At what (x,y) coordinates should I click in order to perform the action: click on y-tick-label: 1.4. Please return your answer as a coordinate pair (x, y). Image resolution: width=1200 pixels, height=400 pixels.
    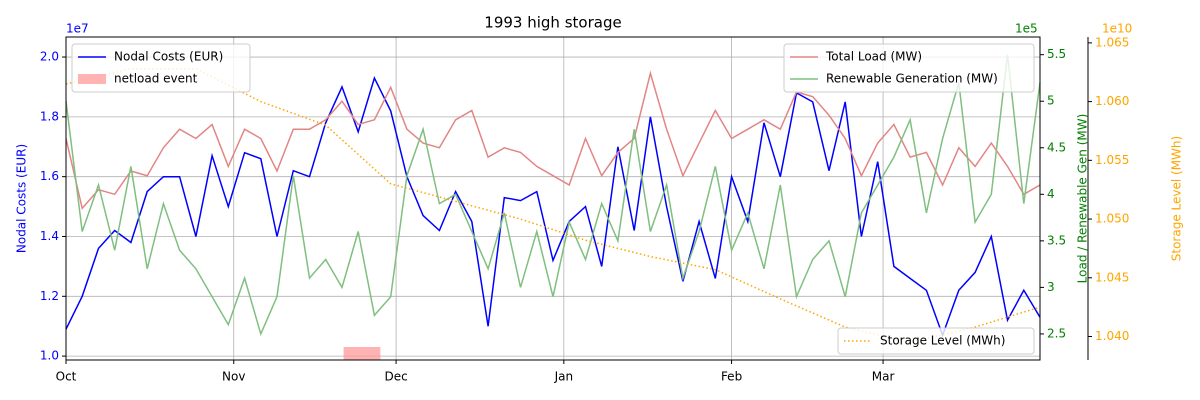
    Looking at the image, I should click on (49, 236).